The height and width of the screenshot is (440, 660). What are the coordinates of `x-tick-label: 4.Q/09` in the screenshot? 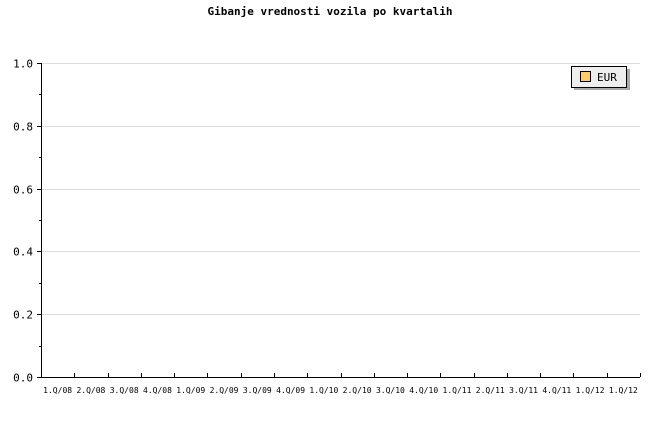 It's located at (290, 390).